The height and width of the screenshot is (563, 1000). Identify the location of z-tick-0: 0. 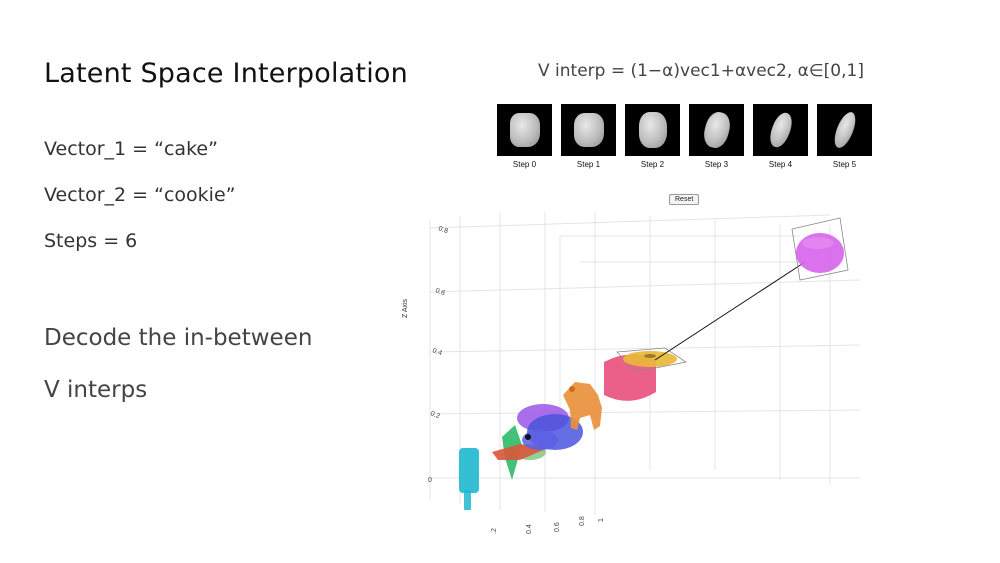
(430, 480).